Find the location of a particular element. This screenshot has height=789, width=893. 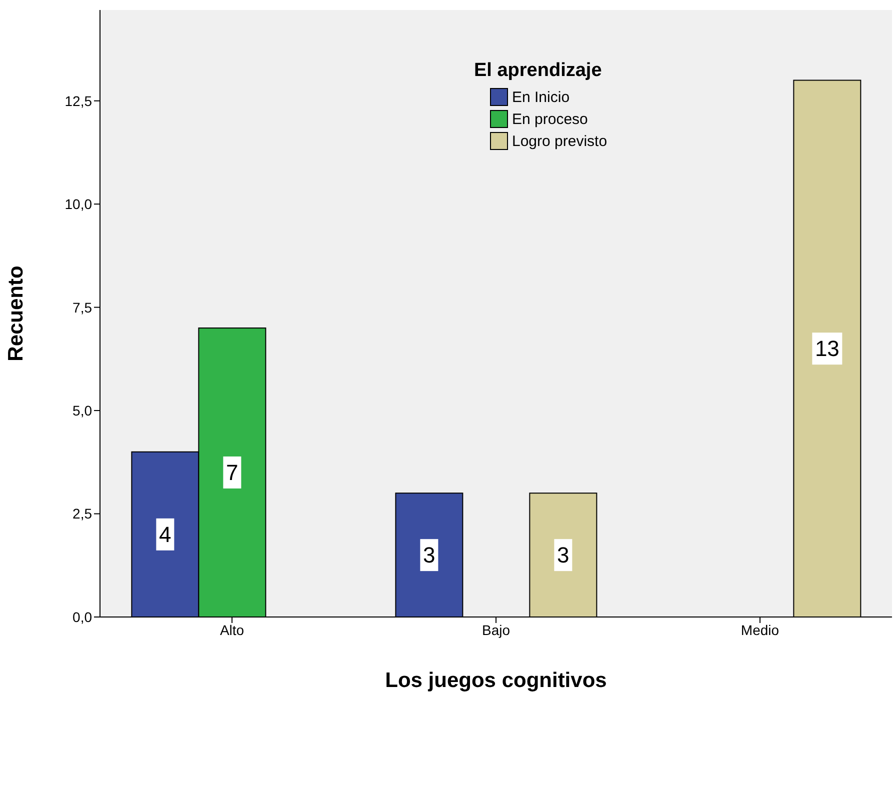

legend-label: En Inicio is located at coordinates (541, 97).